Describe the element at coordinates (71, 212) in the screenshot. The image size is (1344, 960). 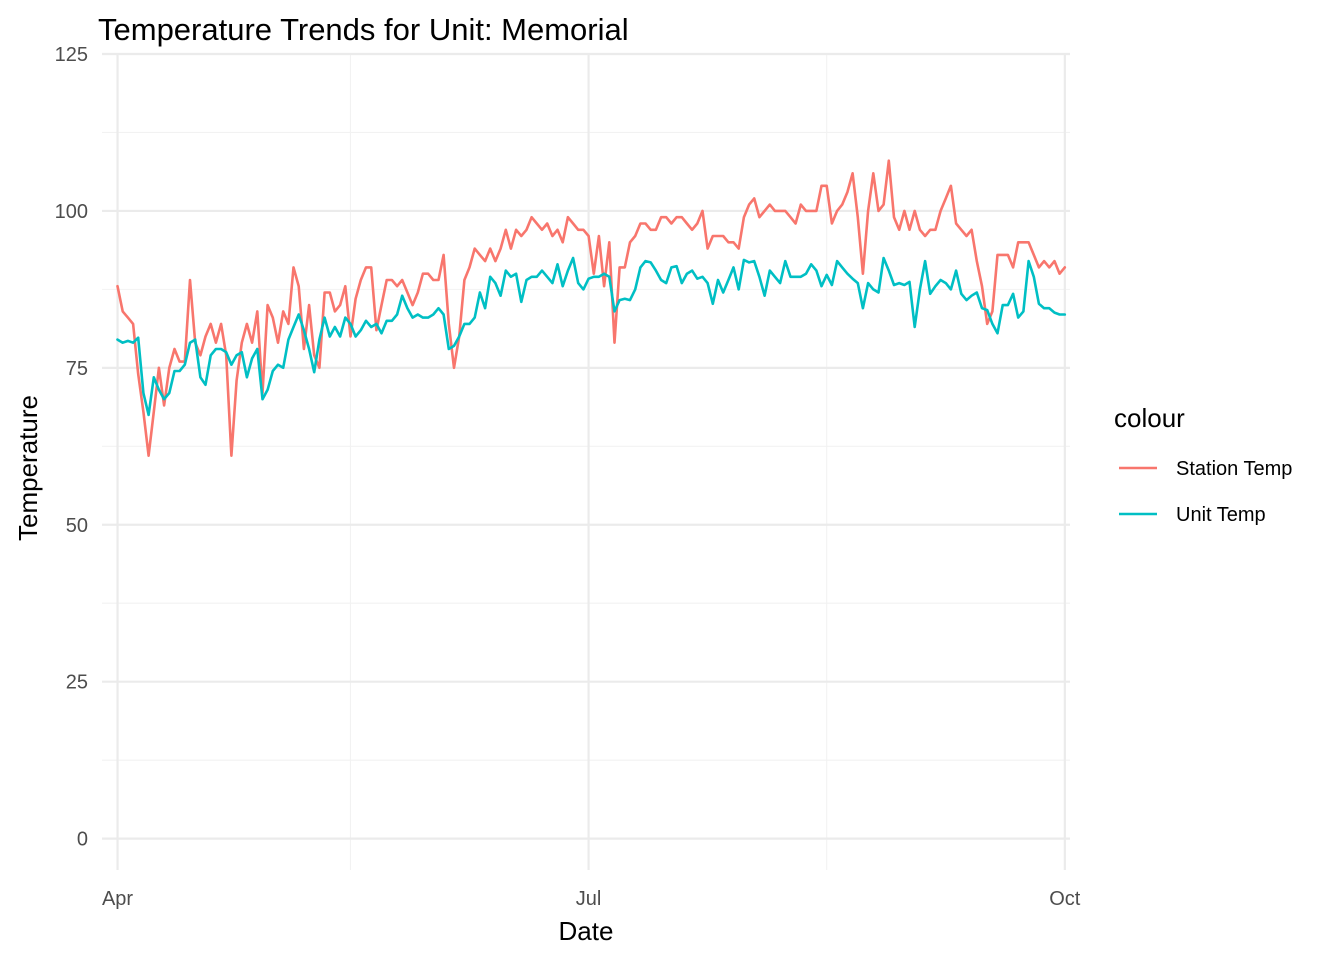
I see `y-tick-label: 100` at that location.